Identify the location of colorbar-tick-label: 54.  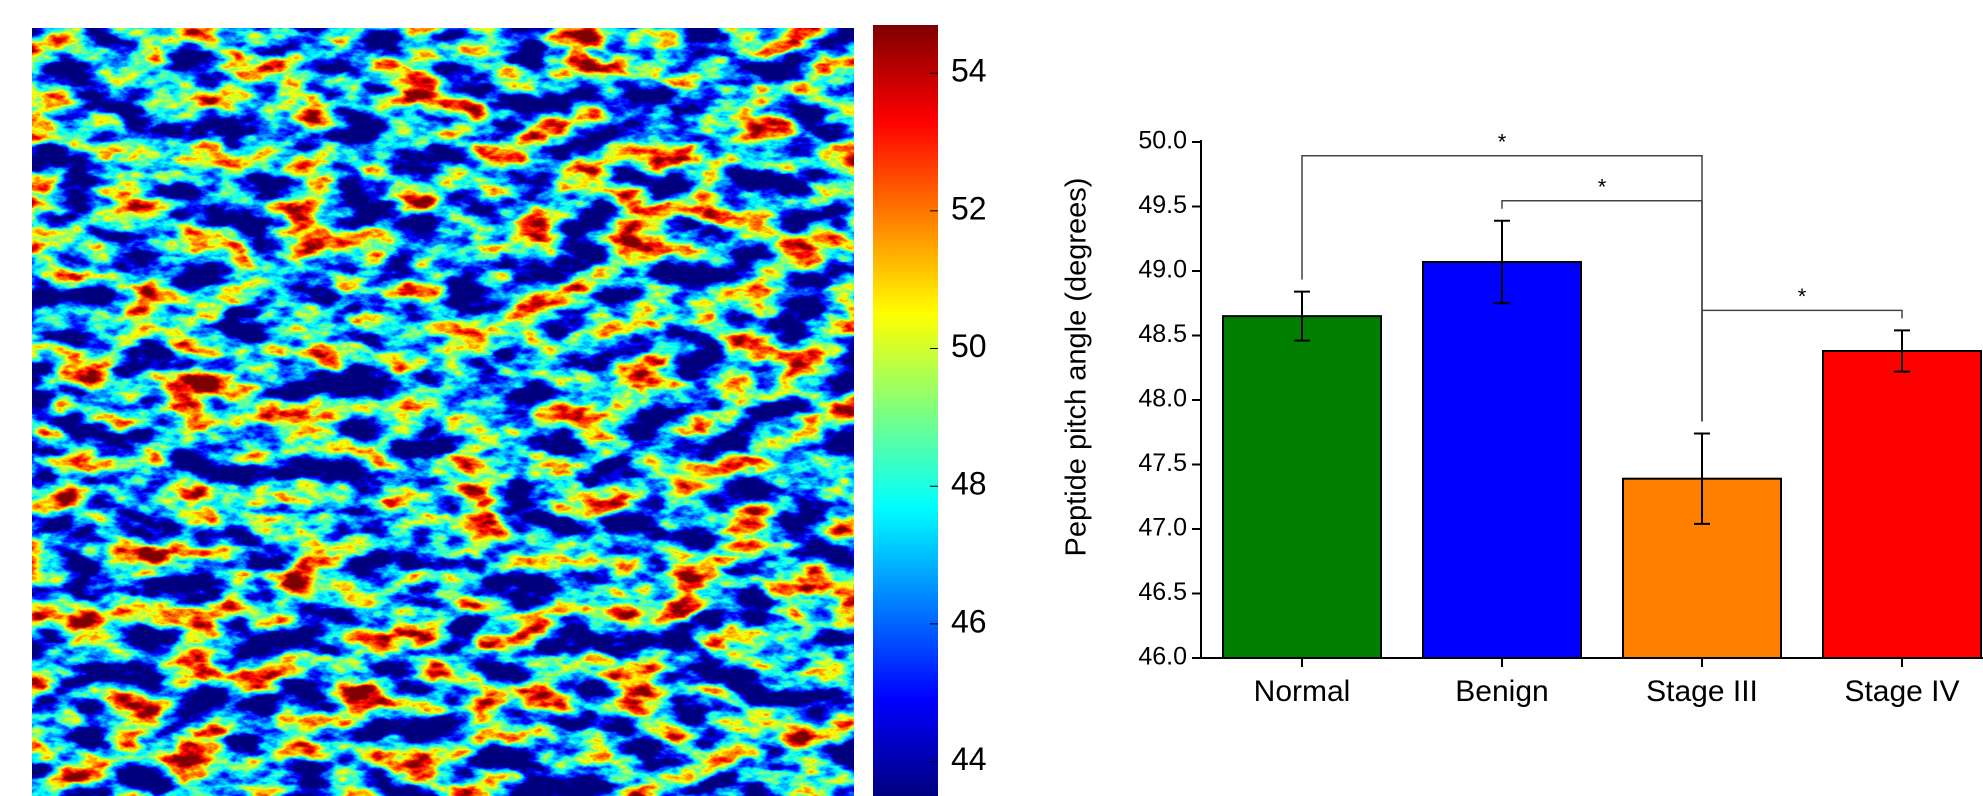
(969, 71).